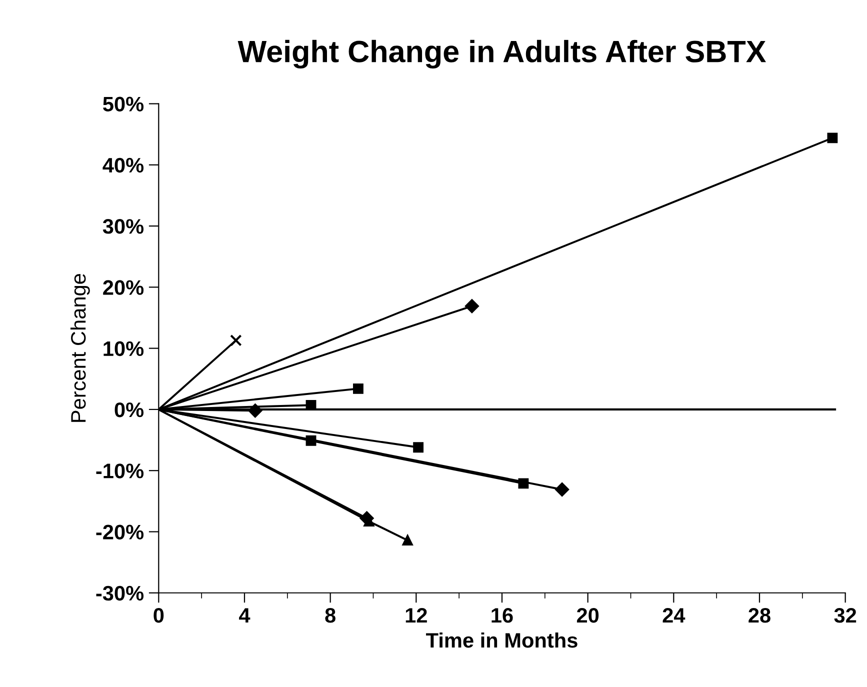  What do you see at coordinates (244, 615) in the screenshot?
I see `x-tick-label: 4` at bounding box center [244, 615].